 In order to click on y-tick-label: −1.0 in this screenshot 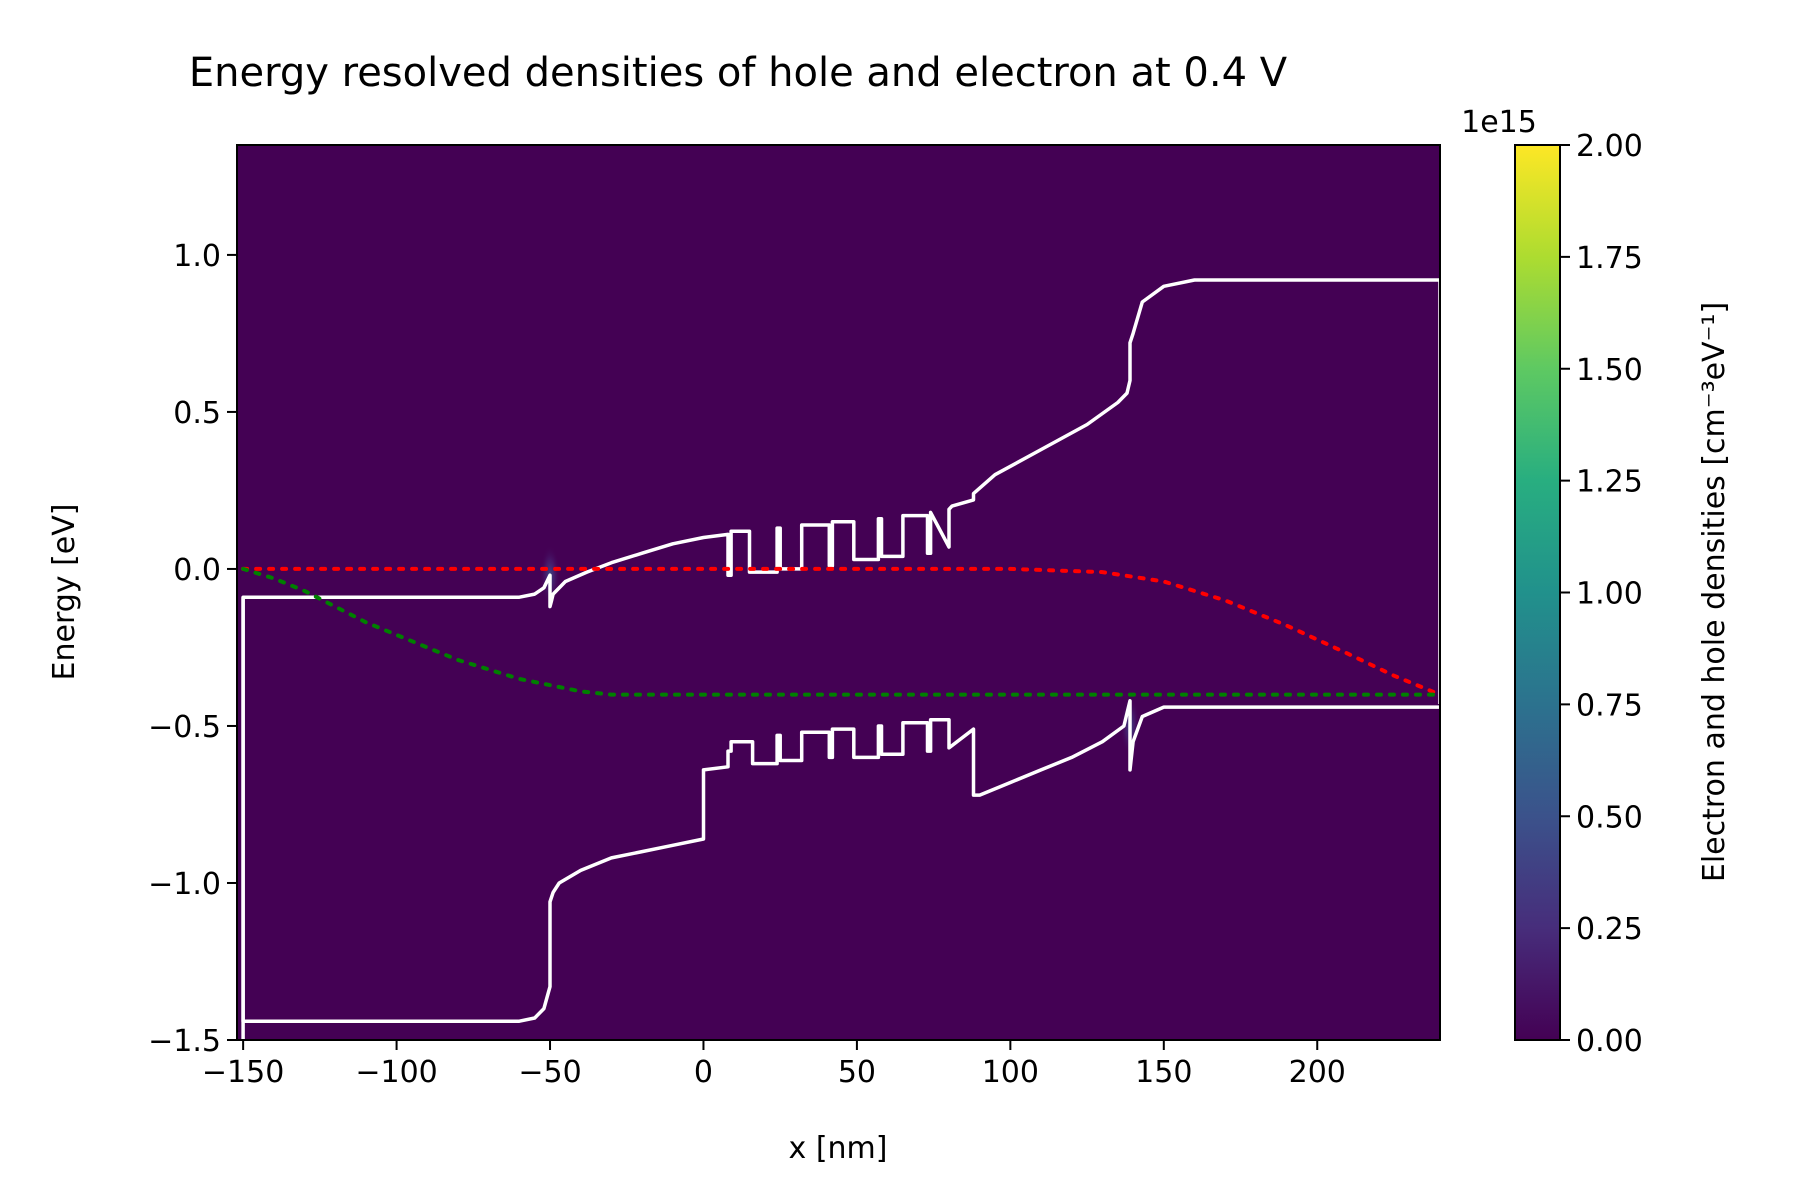, I will do `click(184, 884)`.